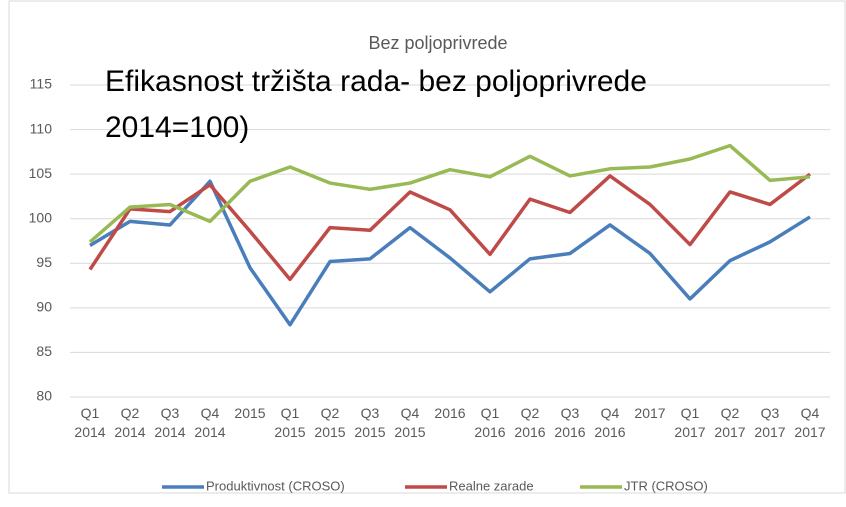 Image resolution: width=846 pixels, height=507 pixels. I want to click on x-tick-label: 2017, so click(650, 413).